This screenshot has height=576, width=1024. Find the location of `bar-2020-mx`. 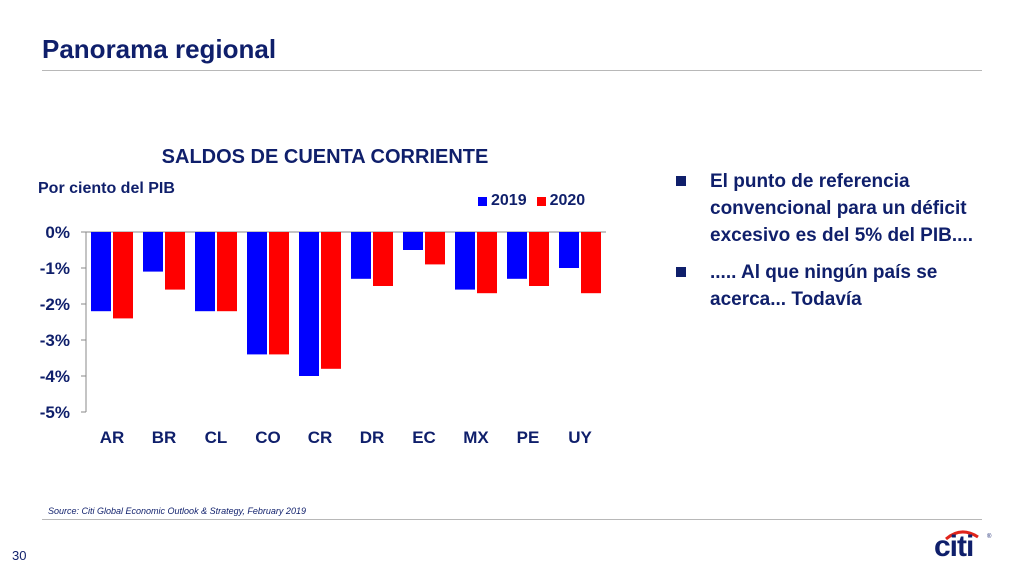

bar-2020-mx is located at coordinates (487, 263).